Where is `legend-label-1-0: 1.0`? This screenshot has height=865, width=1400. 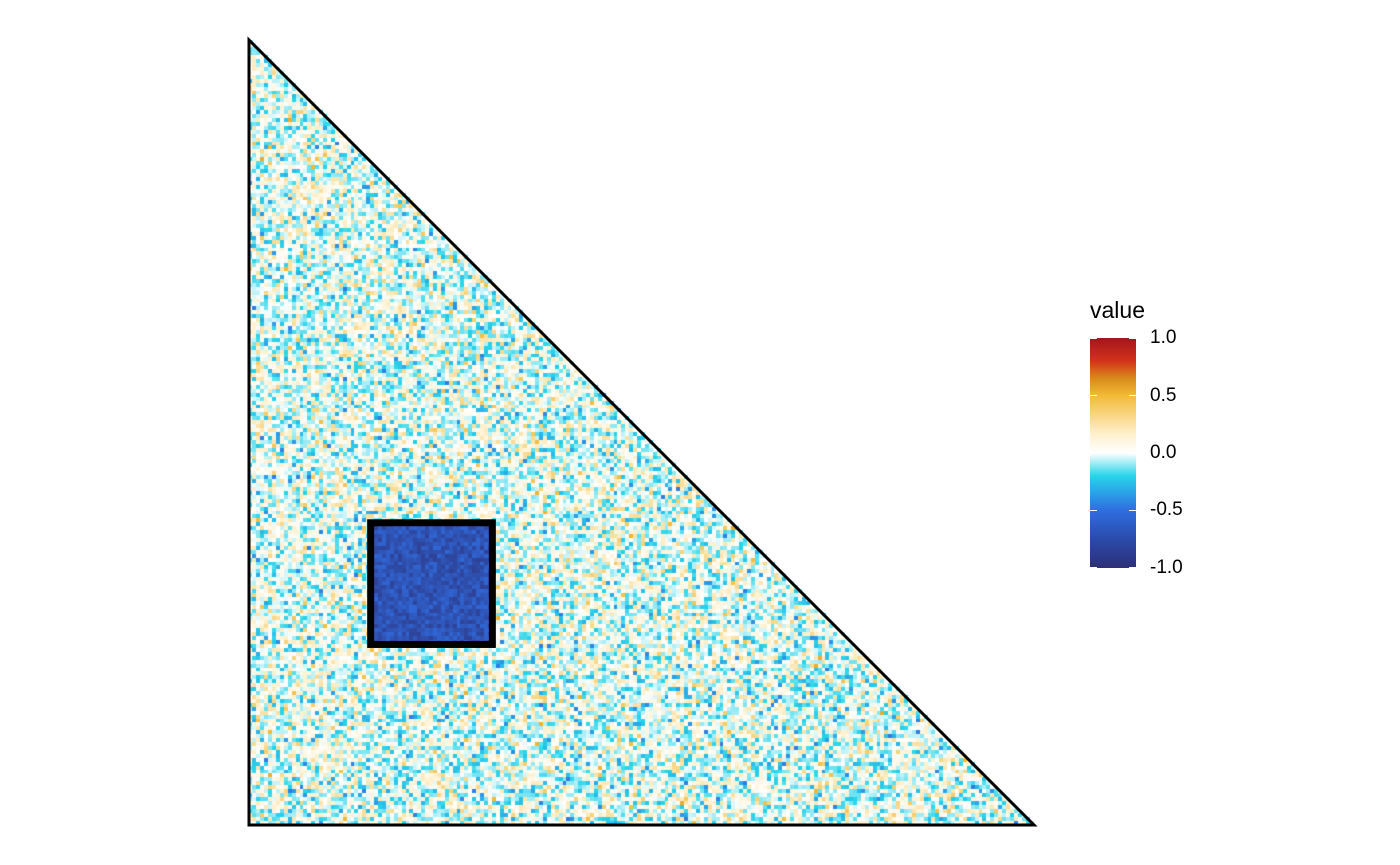 legend-label-1-0: 1.0 is located at coordinates (1163, 337).